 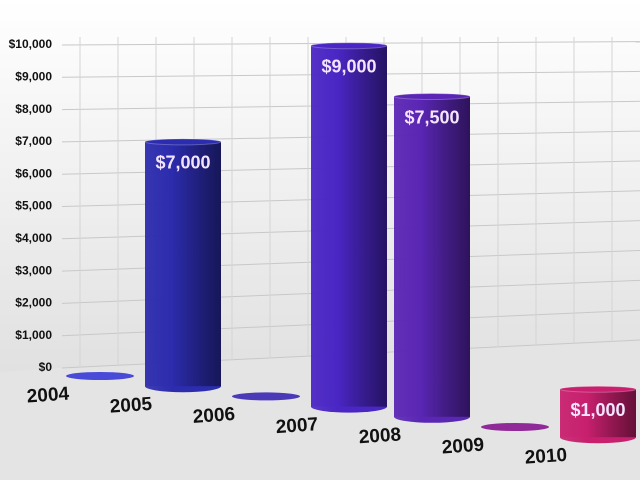 What do you see at coordinates (546, 457) in the screenshot?
I see `x-tick-label: 2010` at bounding box center [546, 457].